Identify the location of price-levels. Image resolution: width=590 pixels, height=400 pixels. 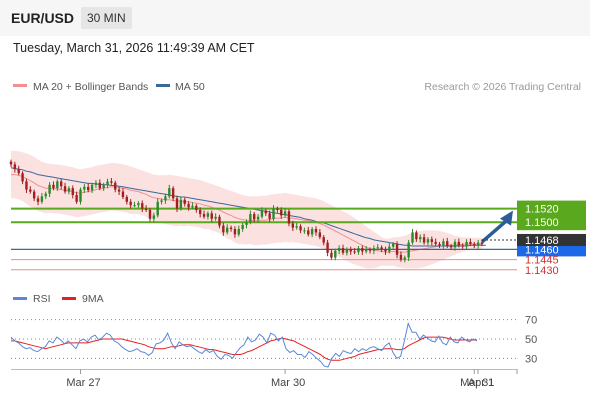
(264, 239).